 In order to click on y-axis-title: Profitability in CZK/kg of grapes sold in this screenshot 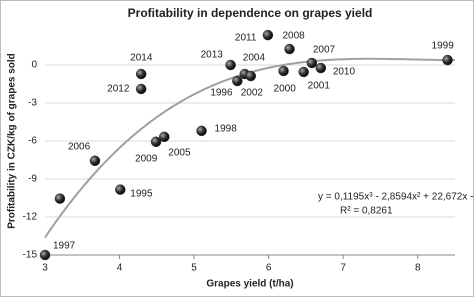, I will do `click(12, 141)`.